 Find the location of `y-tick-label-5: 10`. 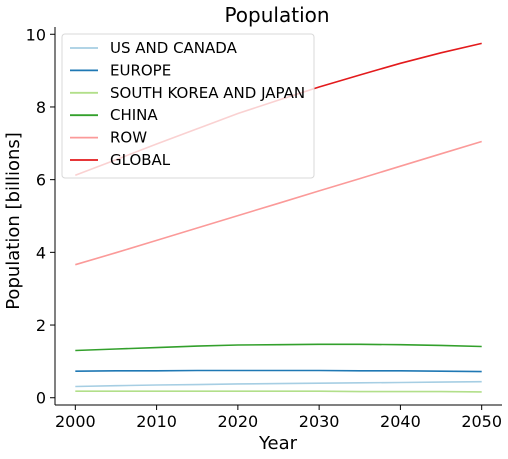

y-tick-label-5: 10 is located at coordinates (36, 34).